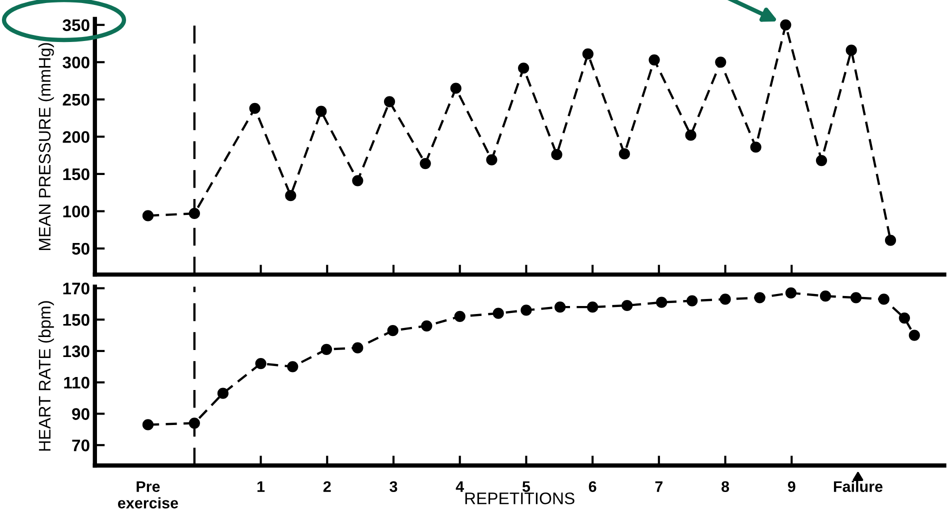  What do you see at coordinates (76, 25) in the screenshot?
I see `y-tick-label: 350` at bounding box center [76, 25].